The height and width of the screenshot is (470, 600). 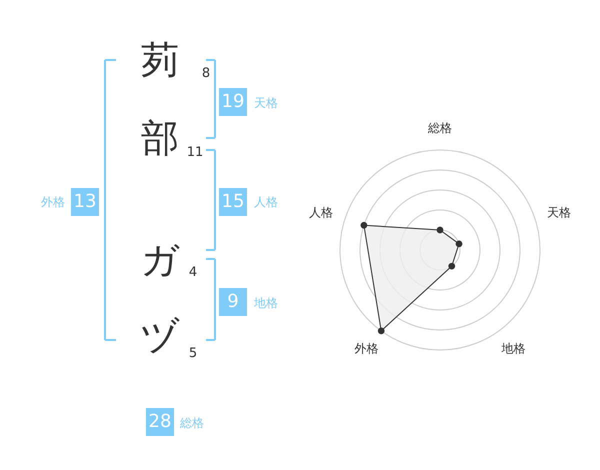 What do you see at coordinates (439, 128) in the screenshot?
I see `spoke-label: 総格` at bounding box center [439, 128].